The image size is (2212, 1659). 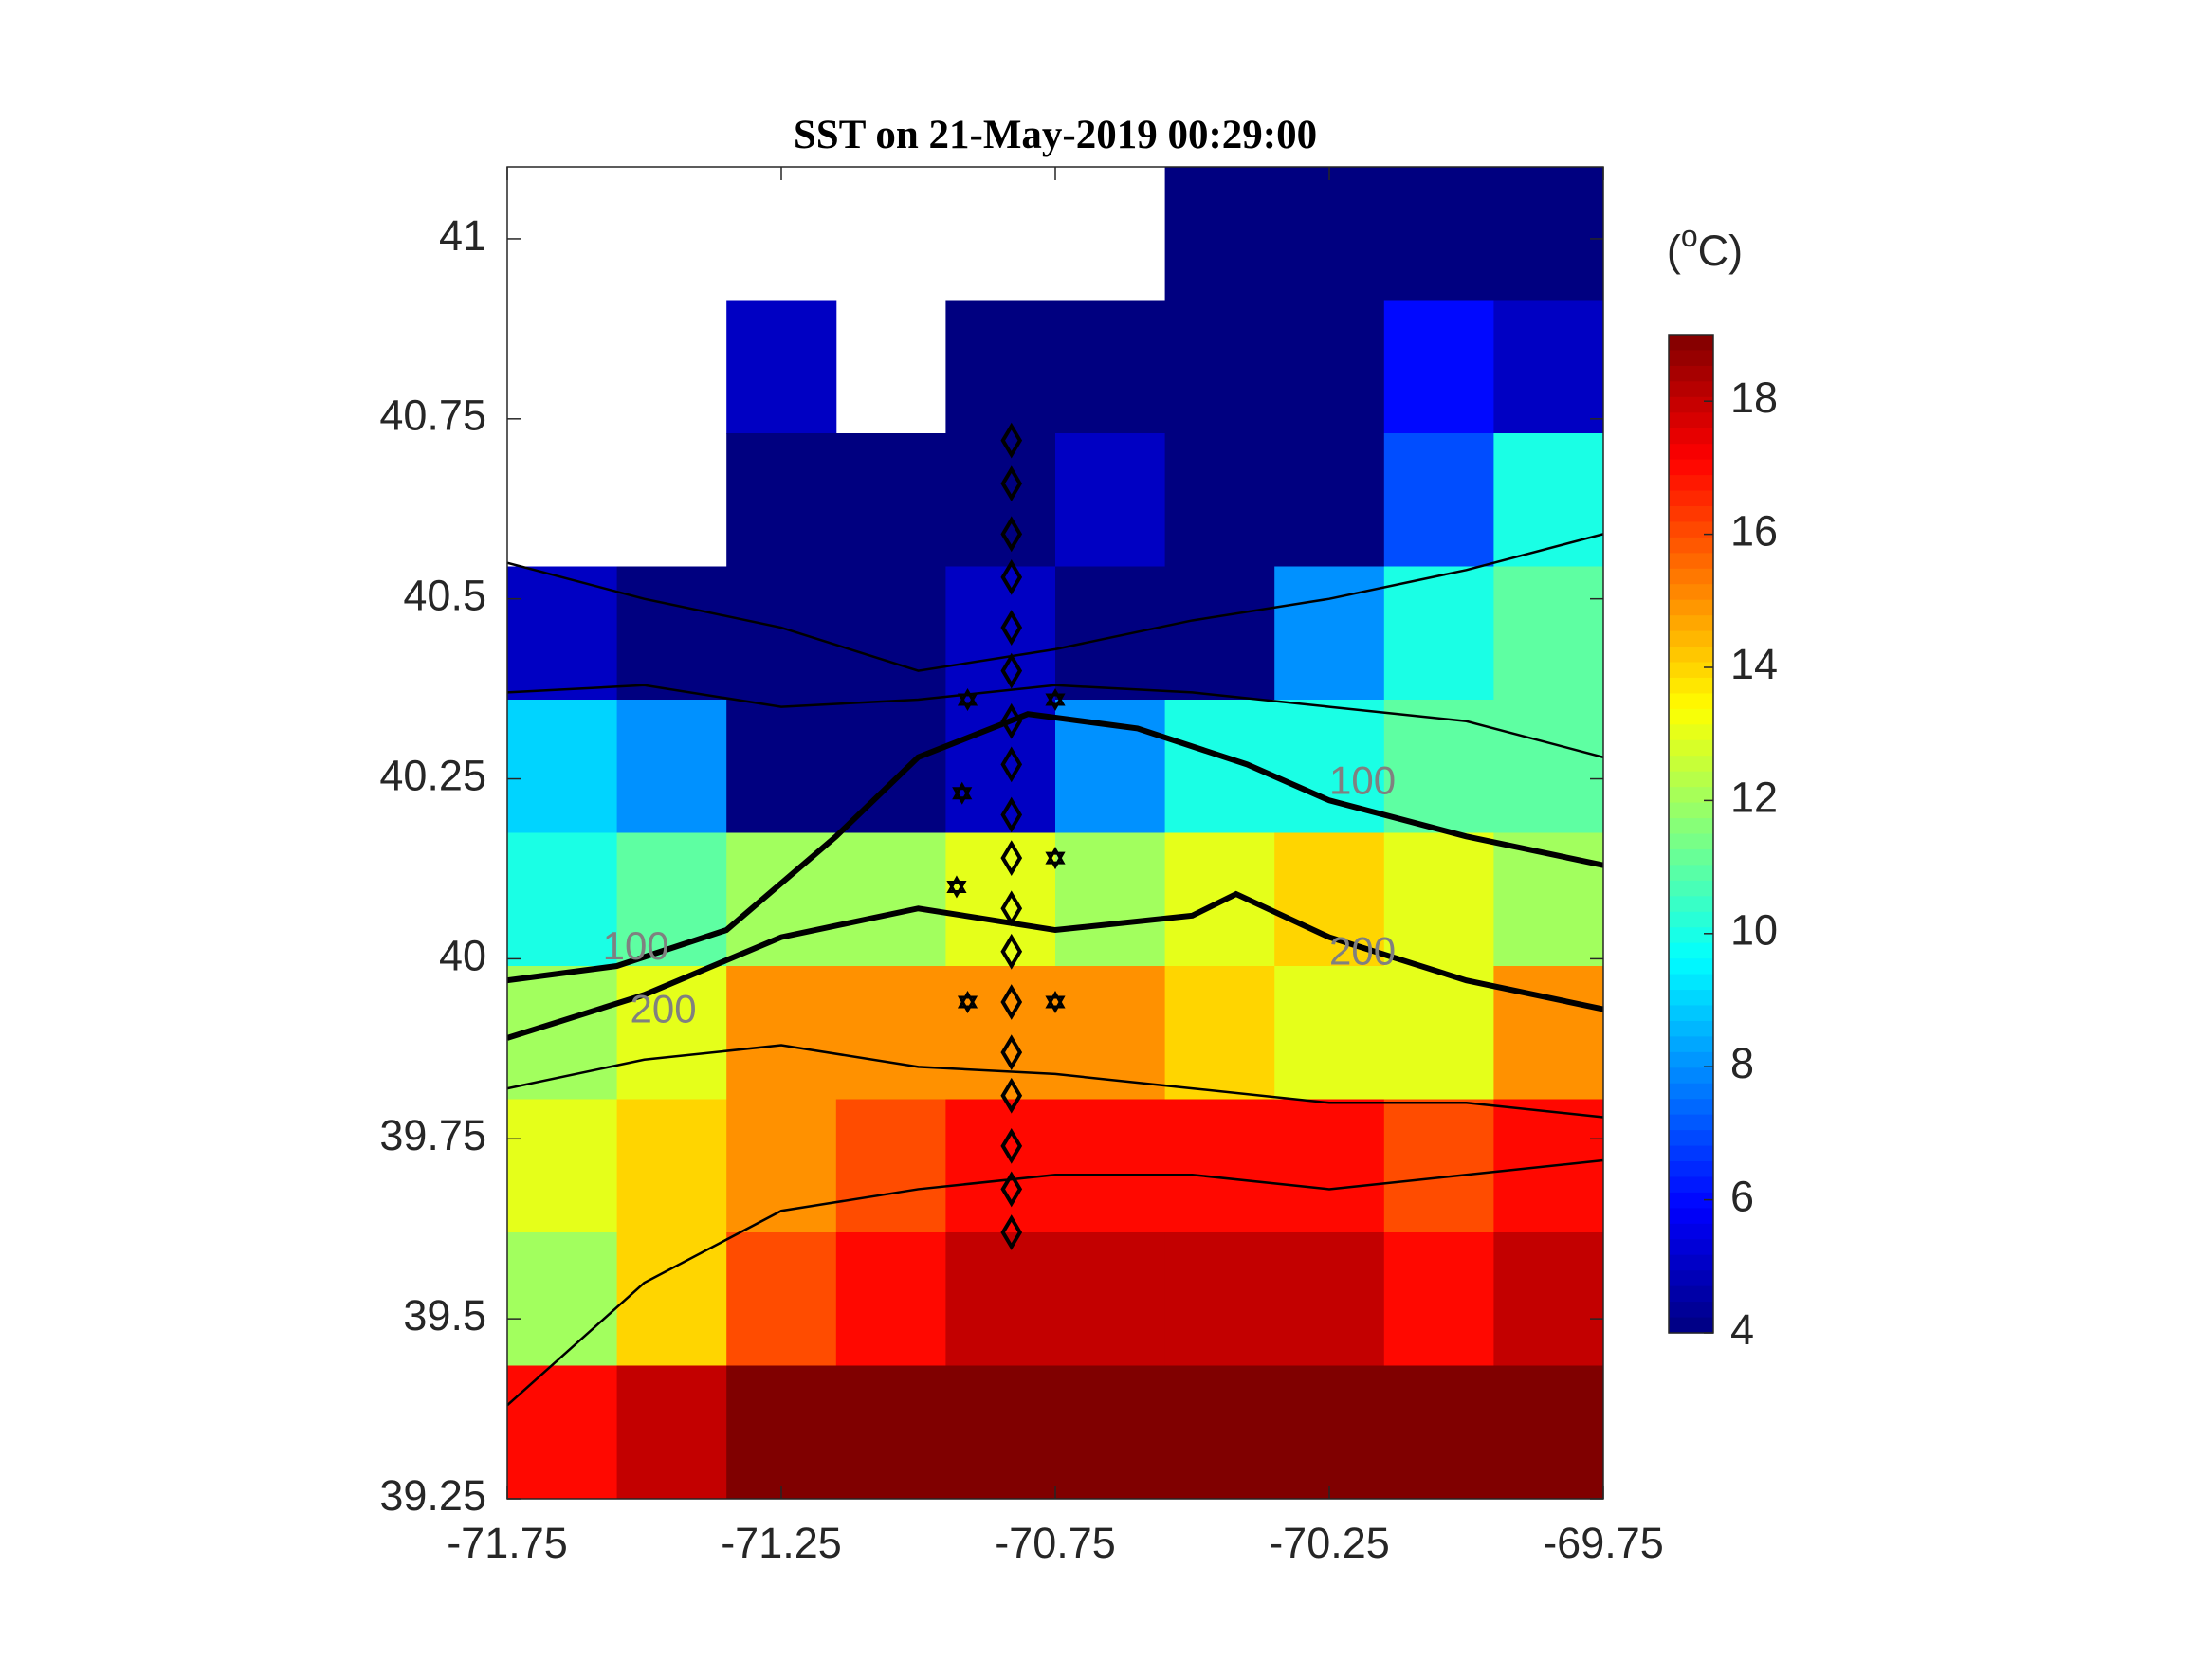 I want to click on y-tick-label: 39.75, so click(x=432, y=1135).